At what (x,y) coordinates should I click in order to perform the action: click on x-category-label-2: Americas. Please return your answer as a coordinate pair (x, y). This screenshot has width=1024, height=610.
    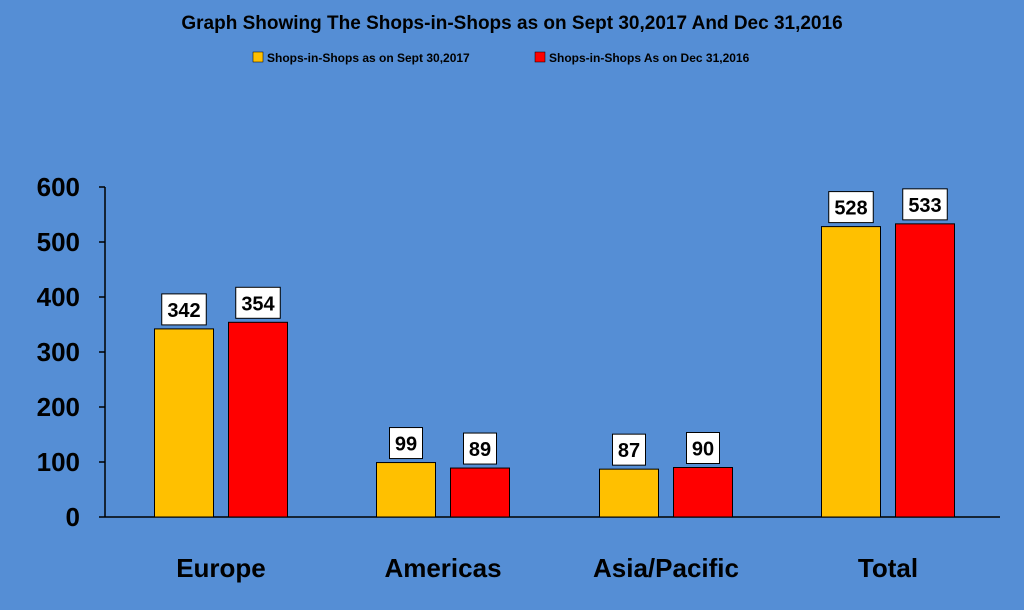
    Looking at the image, I should click on (442, 568).